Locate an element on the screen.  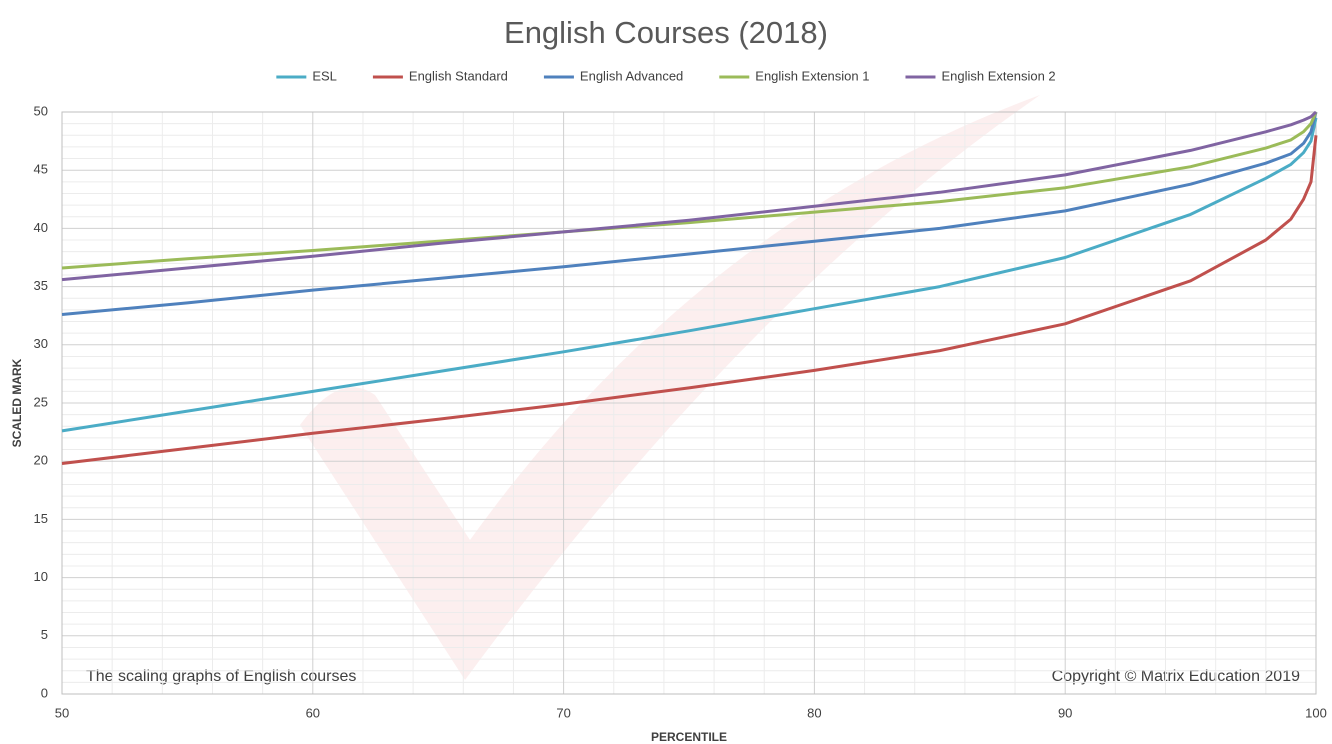
legend-label: English Standard is located at coordinates (458, 75).